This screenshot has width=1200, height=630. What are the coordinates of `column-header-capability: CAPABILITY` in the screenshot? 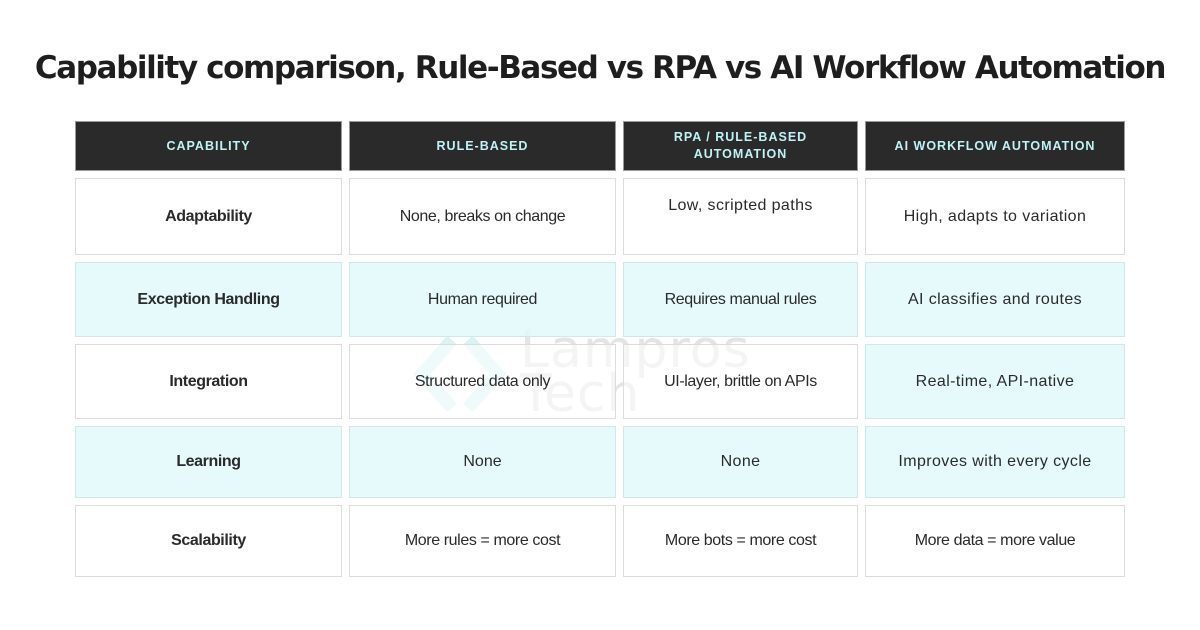 It's located at (208, 146).